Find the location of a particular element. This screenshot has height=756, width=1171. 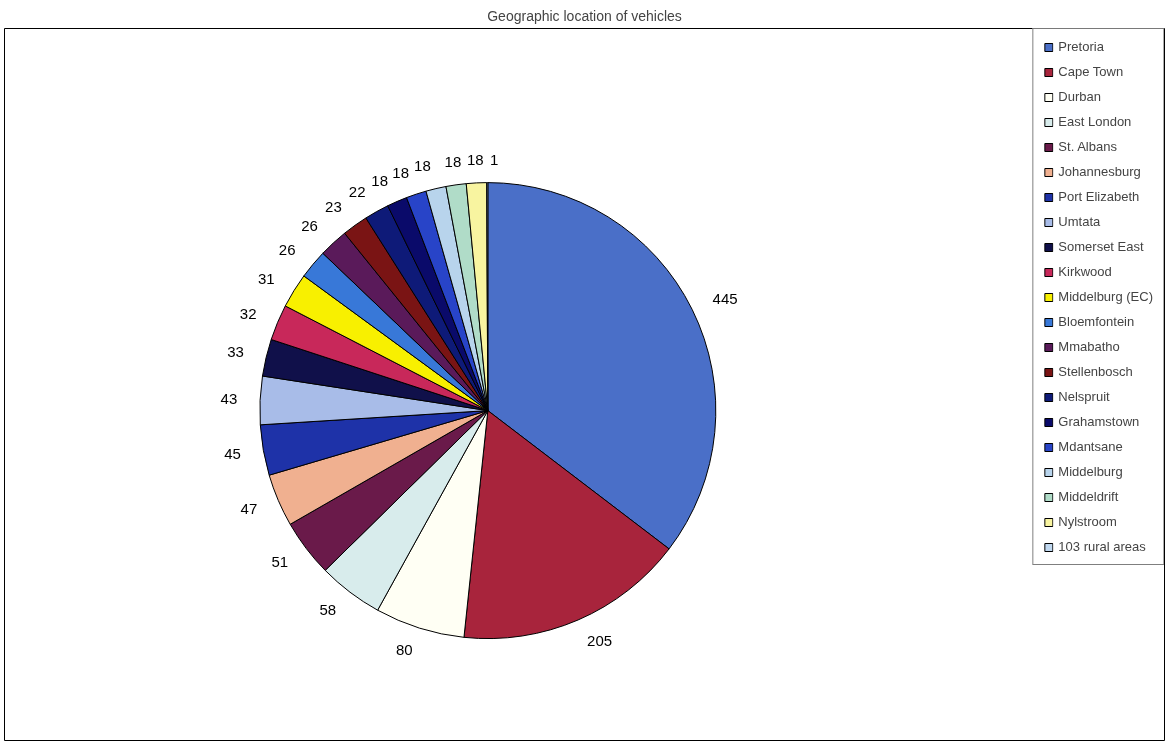

legend-label: Port Elizabeth is located at coordinates (1099, 196).